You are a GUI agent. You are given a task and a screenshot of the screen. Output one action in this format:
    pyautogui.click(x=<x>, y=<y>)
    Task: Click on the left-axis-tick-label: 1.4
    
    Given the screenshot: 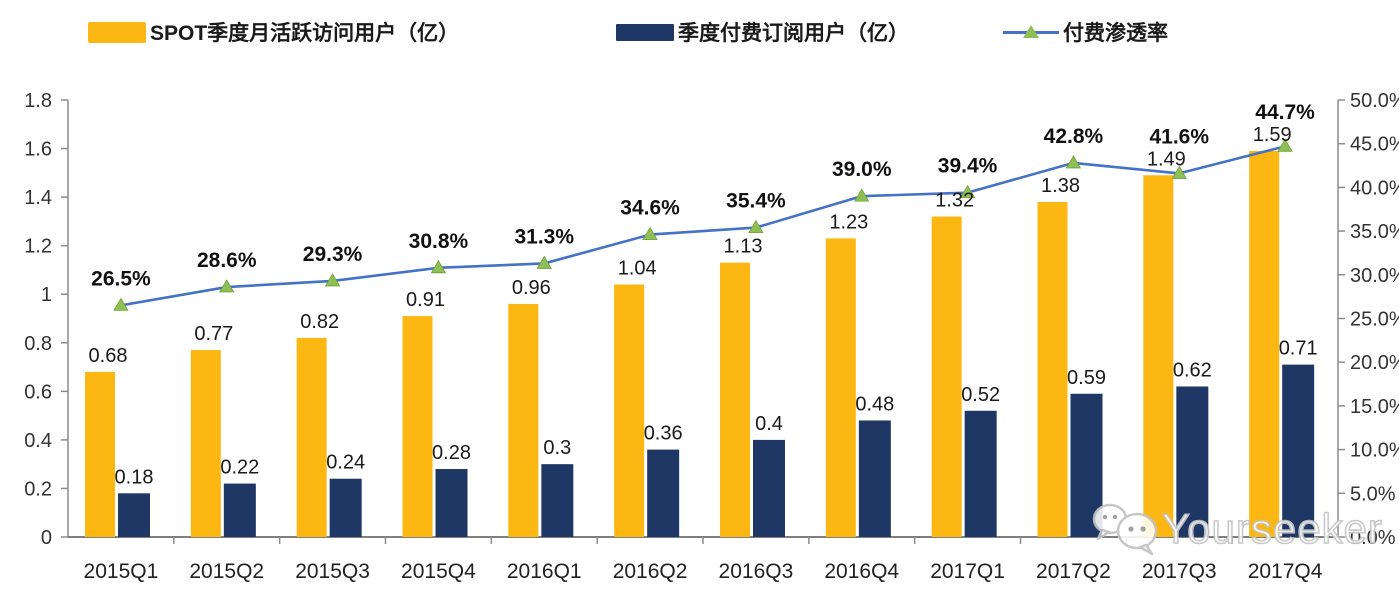 What is the action you would take?
    pyautogui.click(x=38, y=198)
    